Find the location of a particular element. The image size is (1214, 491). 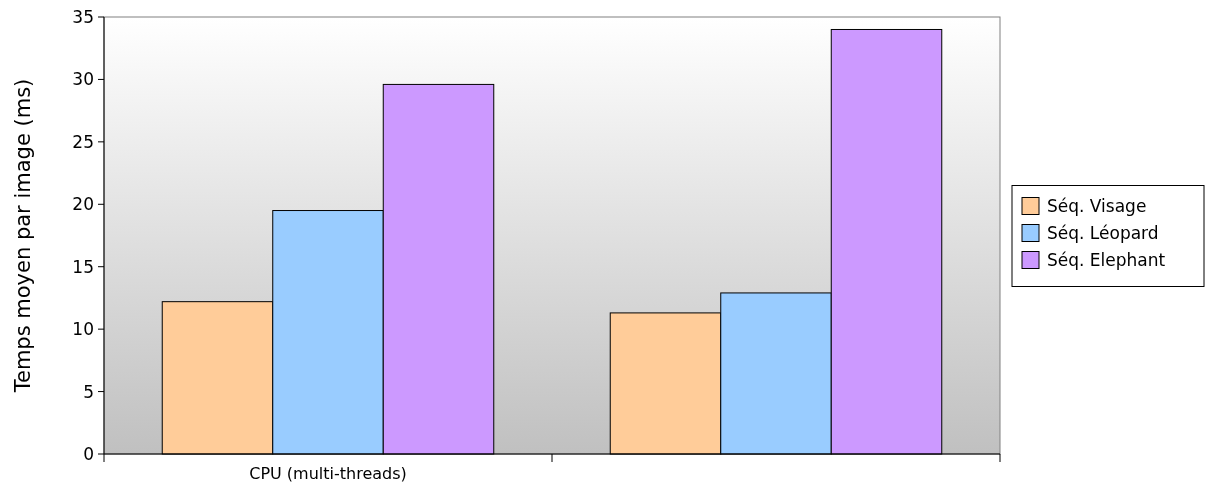

x-tick-label: CPU (multi-threads) is located at coordinates (328, 473).